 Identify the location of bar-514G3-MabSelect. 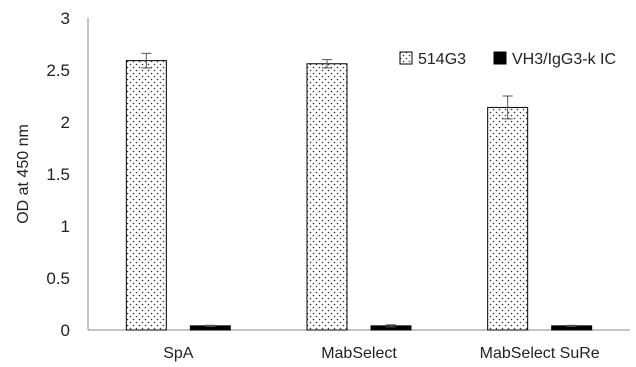
(327, 197).